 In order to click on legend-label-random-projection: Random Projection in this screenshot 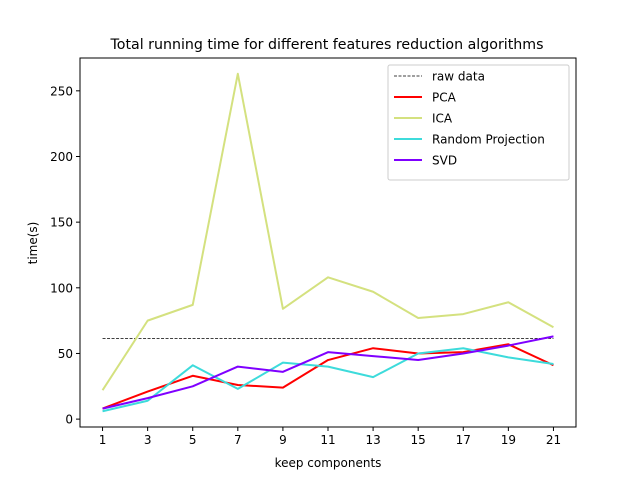, I will do `click(488, 140)`.